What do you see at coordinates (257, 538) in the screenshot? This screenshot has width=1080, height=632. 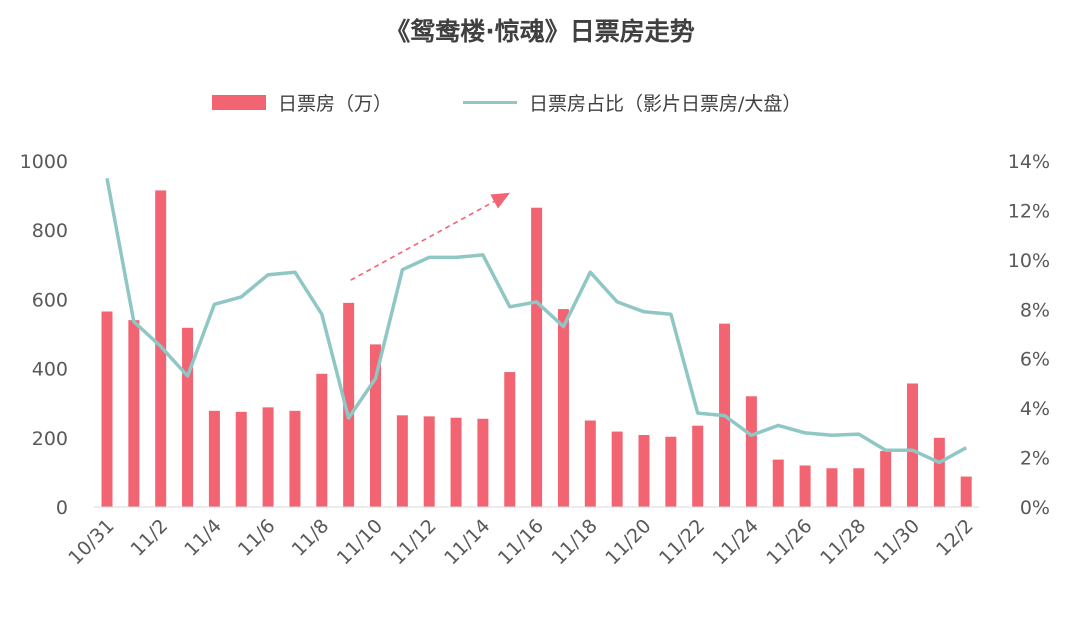 I see `x-tick-label: 11/6` at bounding box center [257, 538].